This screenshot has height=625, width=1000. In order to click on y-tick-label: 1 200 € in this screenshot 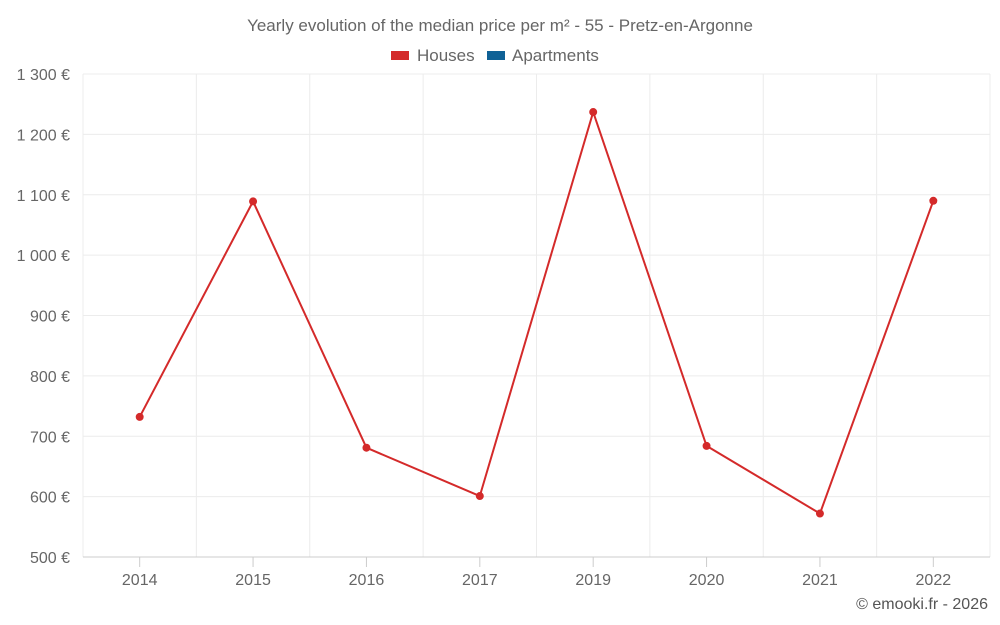, I will do `click(43, 135)`.